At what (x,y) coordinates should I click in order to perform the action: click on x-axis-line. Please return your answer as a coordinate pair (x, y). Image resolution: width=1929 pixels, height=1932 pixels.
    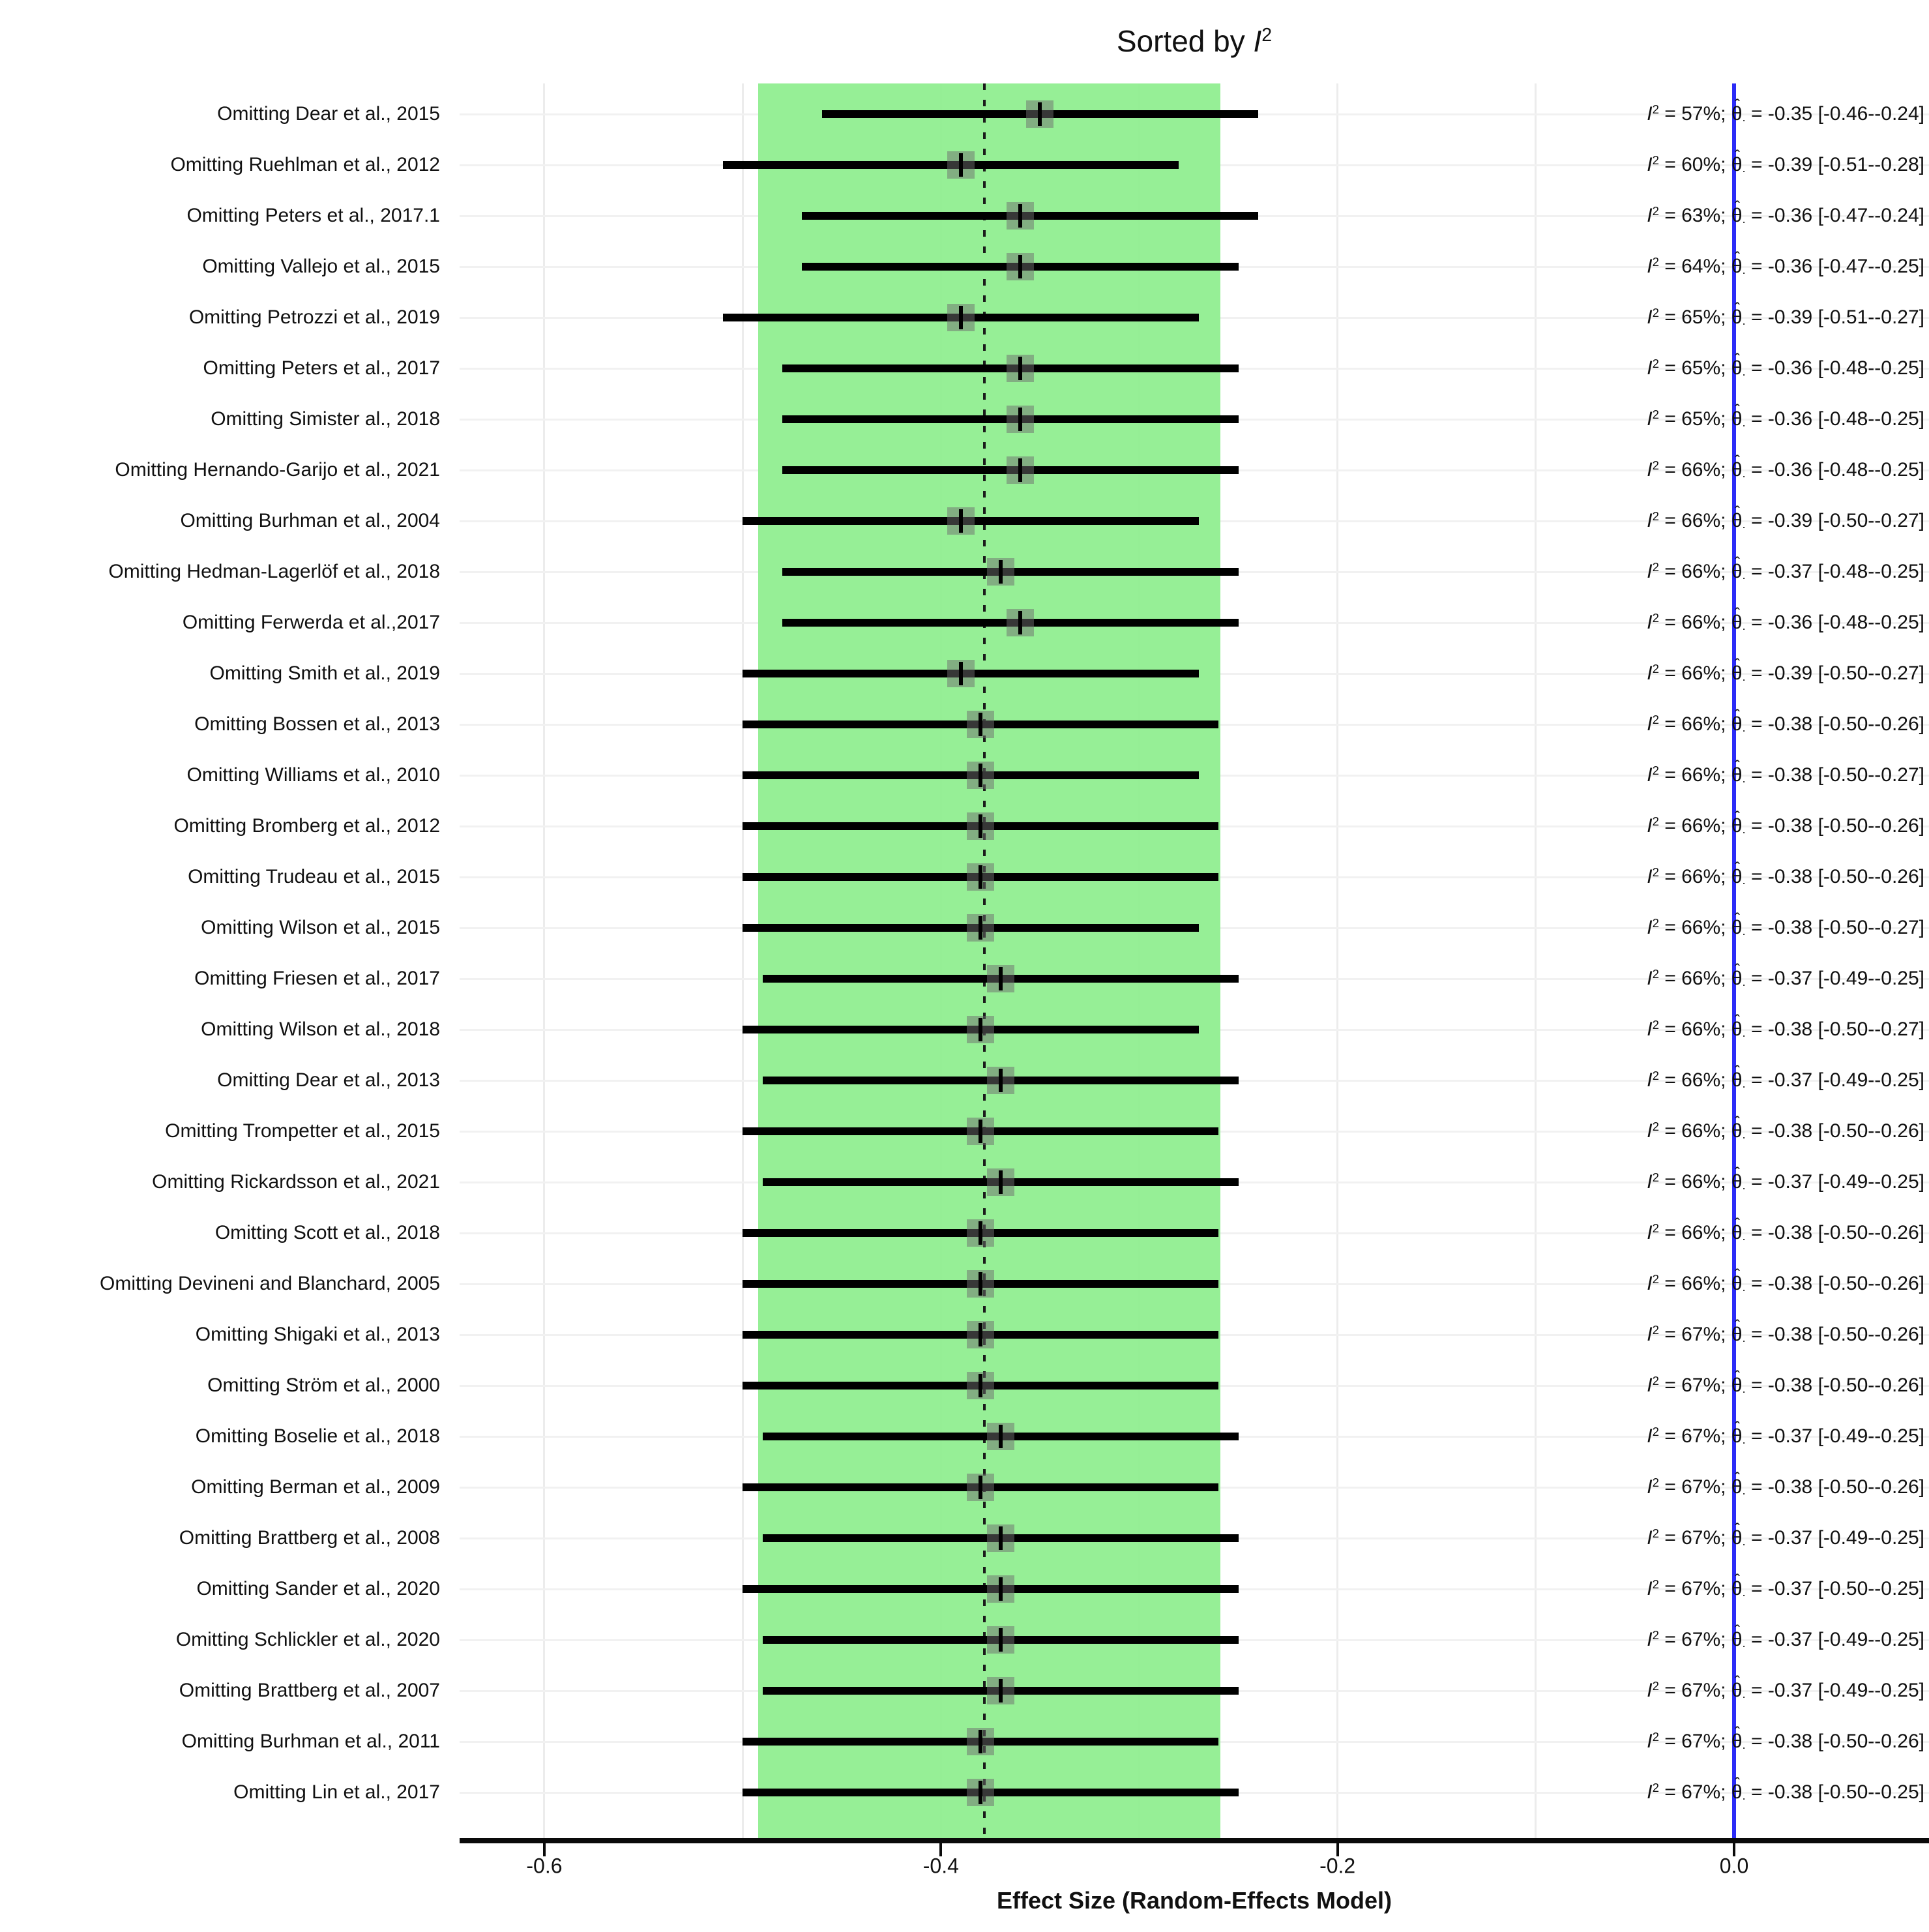
    Looking at the image, I should click on (1194, 1840).